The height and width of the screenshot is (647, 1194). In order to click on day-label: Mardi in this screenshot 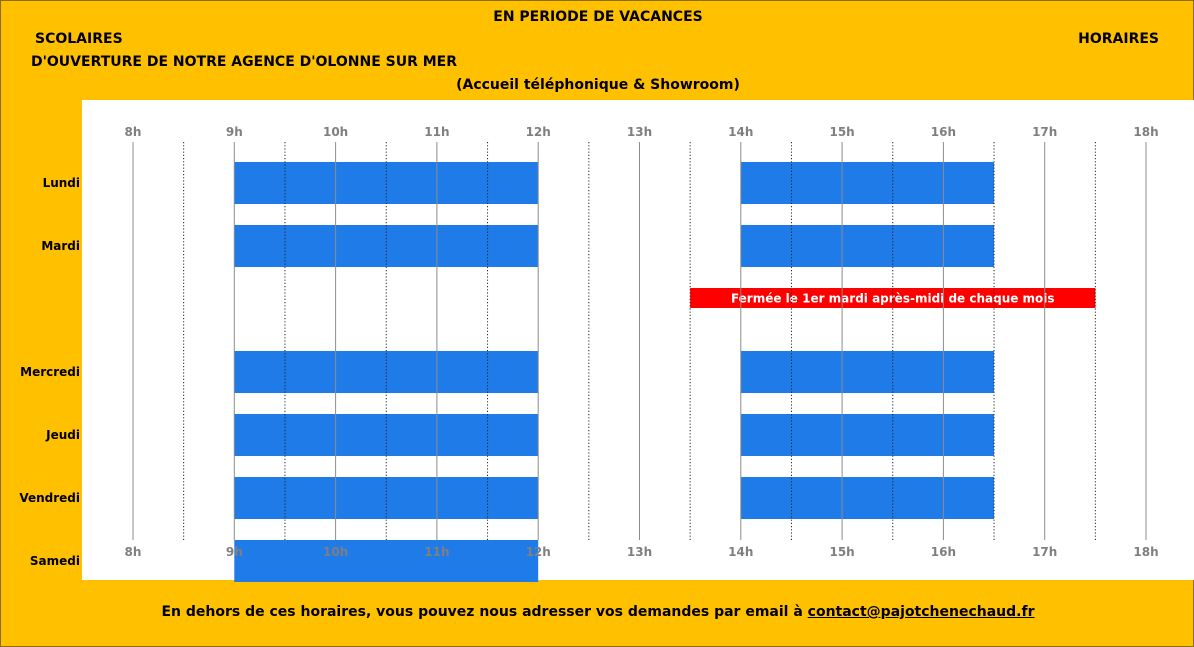, I will do `click(60, 246)`.